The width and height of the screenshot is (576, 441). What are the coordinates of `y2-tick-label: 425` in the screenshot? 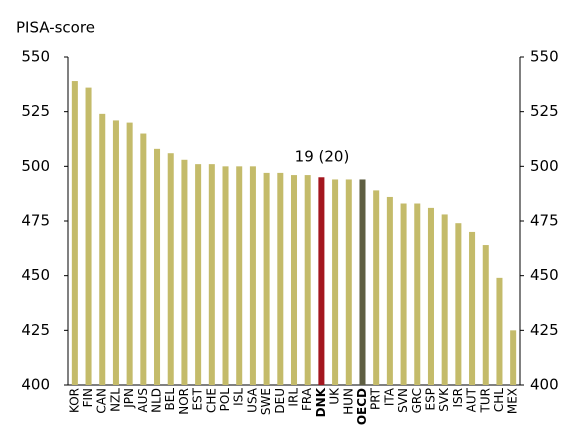 It's located at (544, 330).